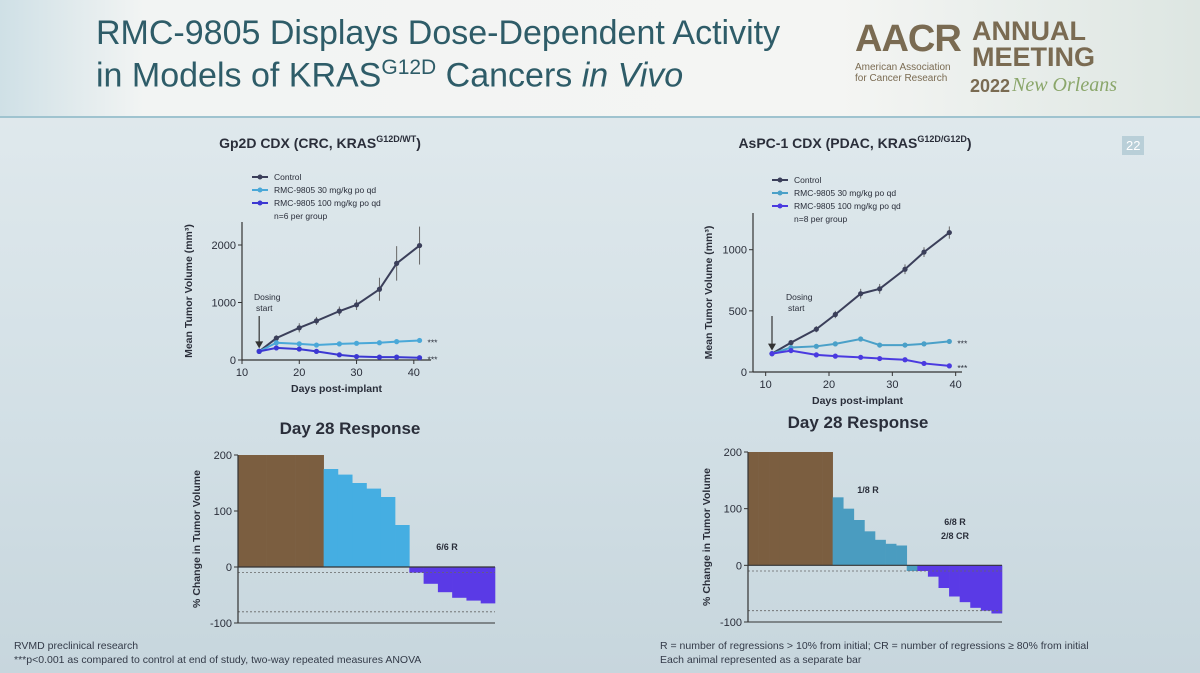 Image resolution: width=1200 pixels, height=673 pixels. What do you see at coordinates (223, 512) in the screenshot?
I see `y-tick-label: 100` at bounding box center [223, 512].